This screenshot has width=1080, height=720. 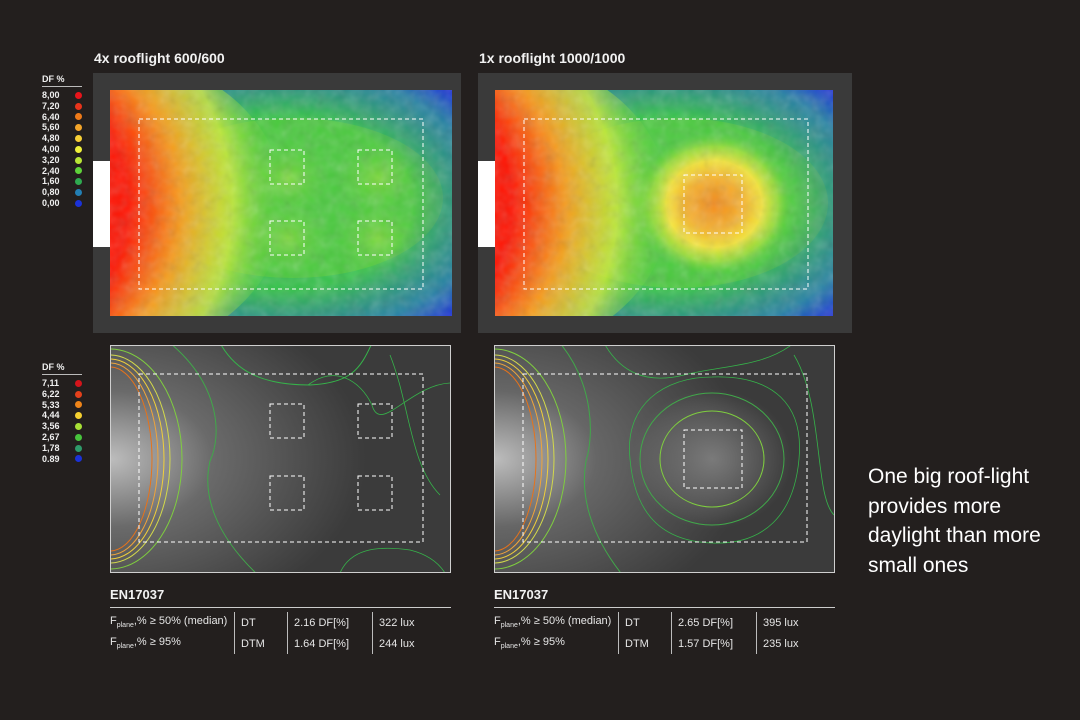 I want to click on legend-value: 2,40, so click(x=51, y=170).